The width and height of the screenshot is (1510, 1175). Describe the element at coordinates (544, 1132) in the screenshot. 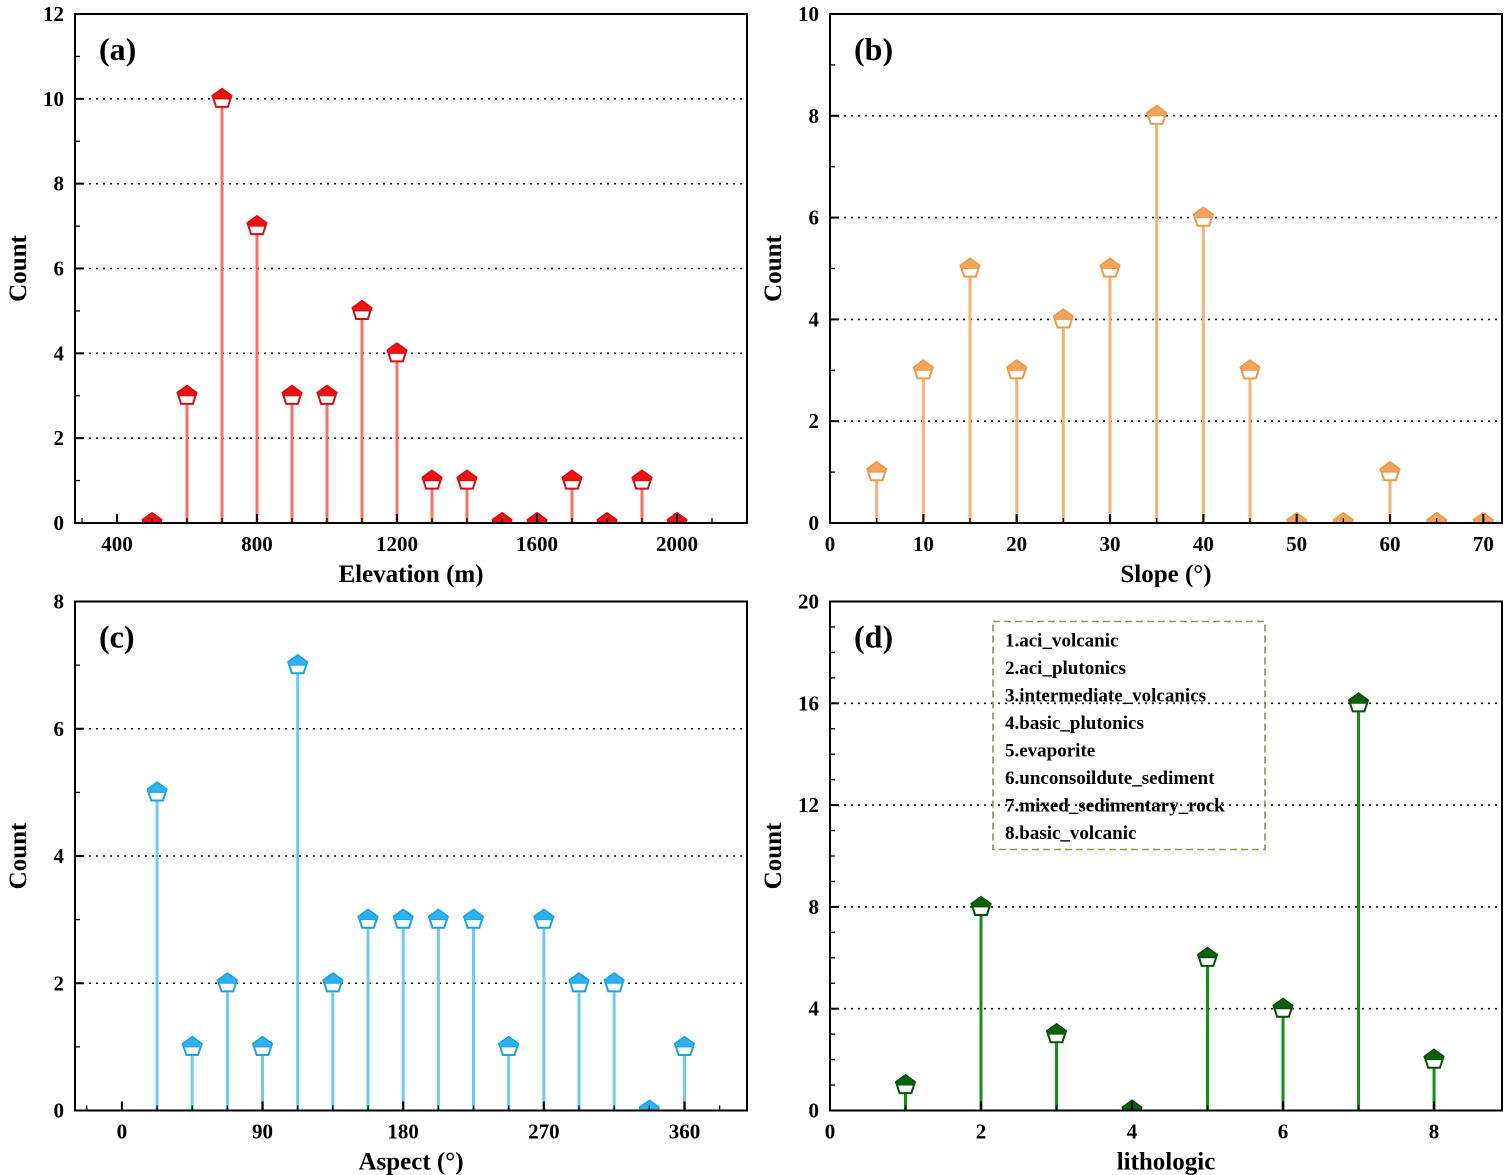

I see `x-tick-label: 270` at that location.